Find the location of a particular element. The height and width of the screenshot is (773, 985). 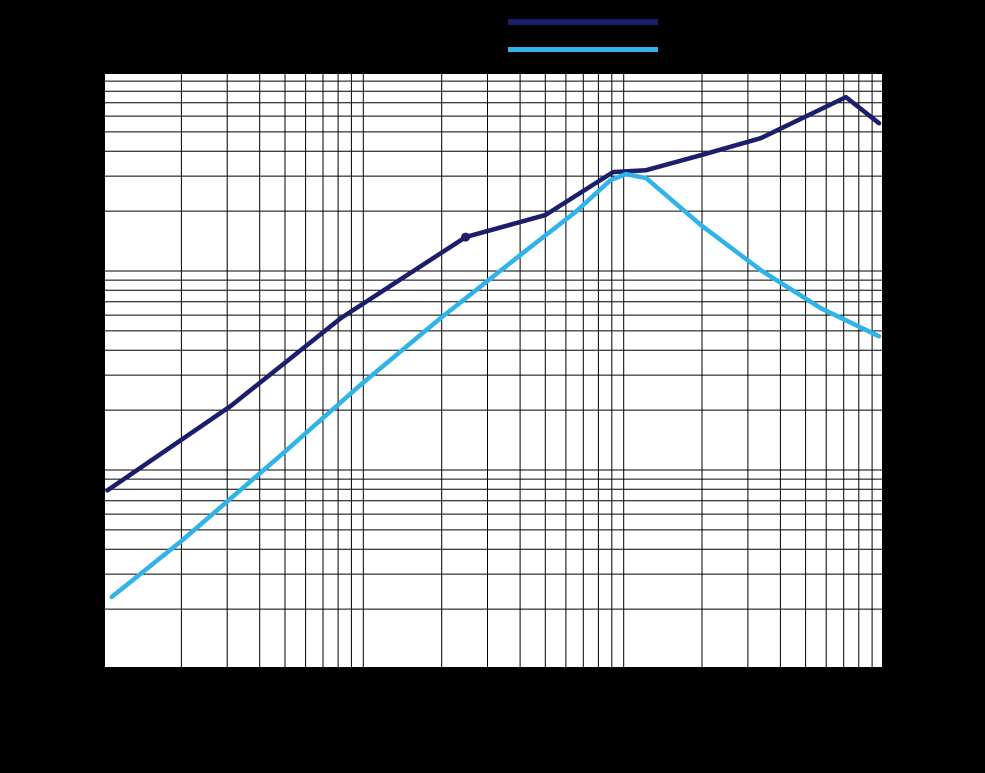

legend is located at coordinates (583, 35).